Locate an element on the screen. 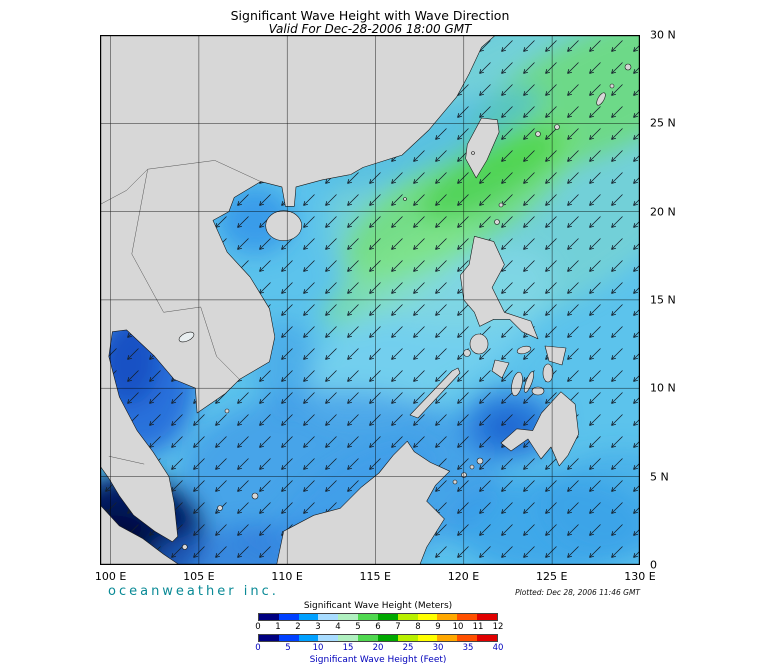 The width and height of the screenshot is (775, 665). feet-tick-label: 0 is located at coordinates (258, 648).